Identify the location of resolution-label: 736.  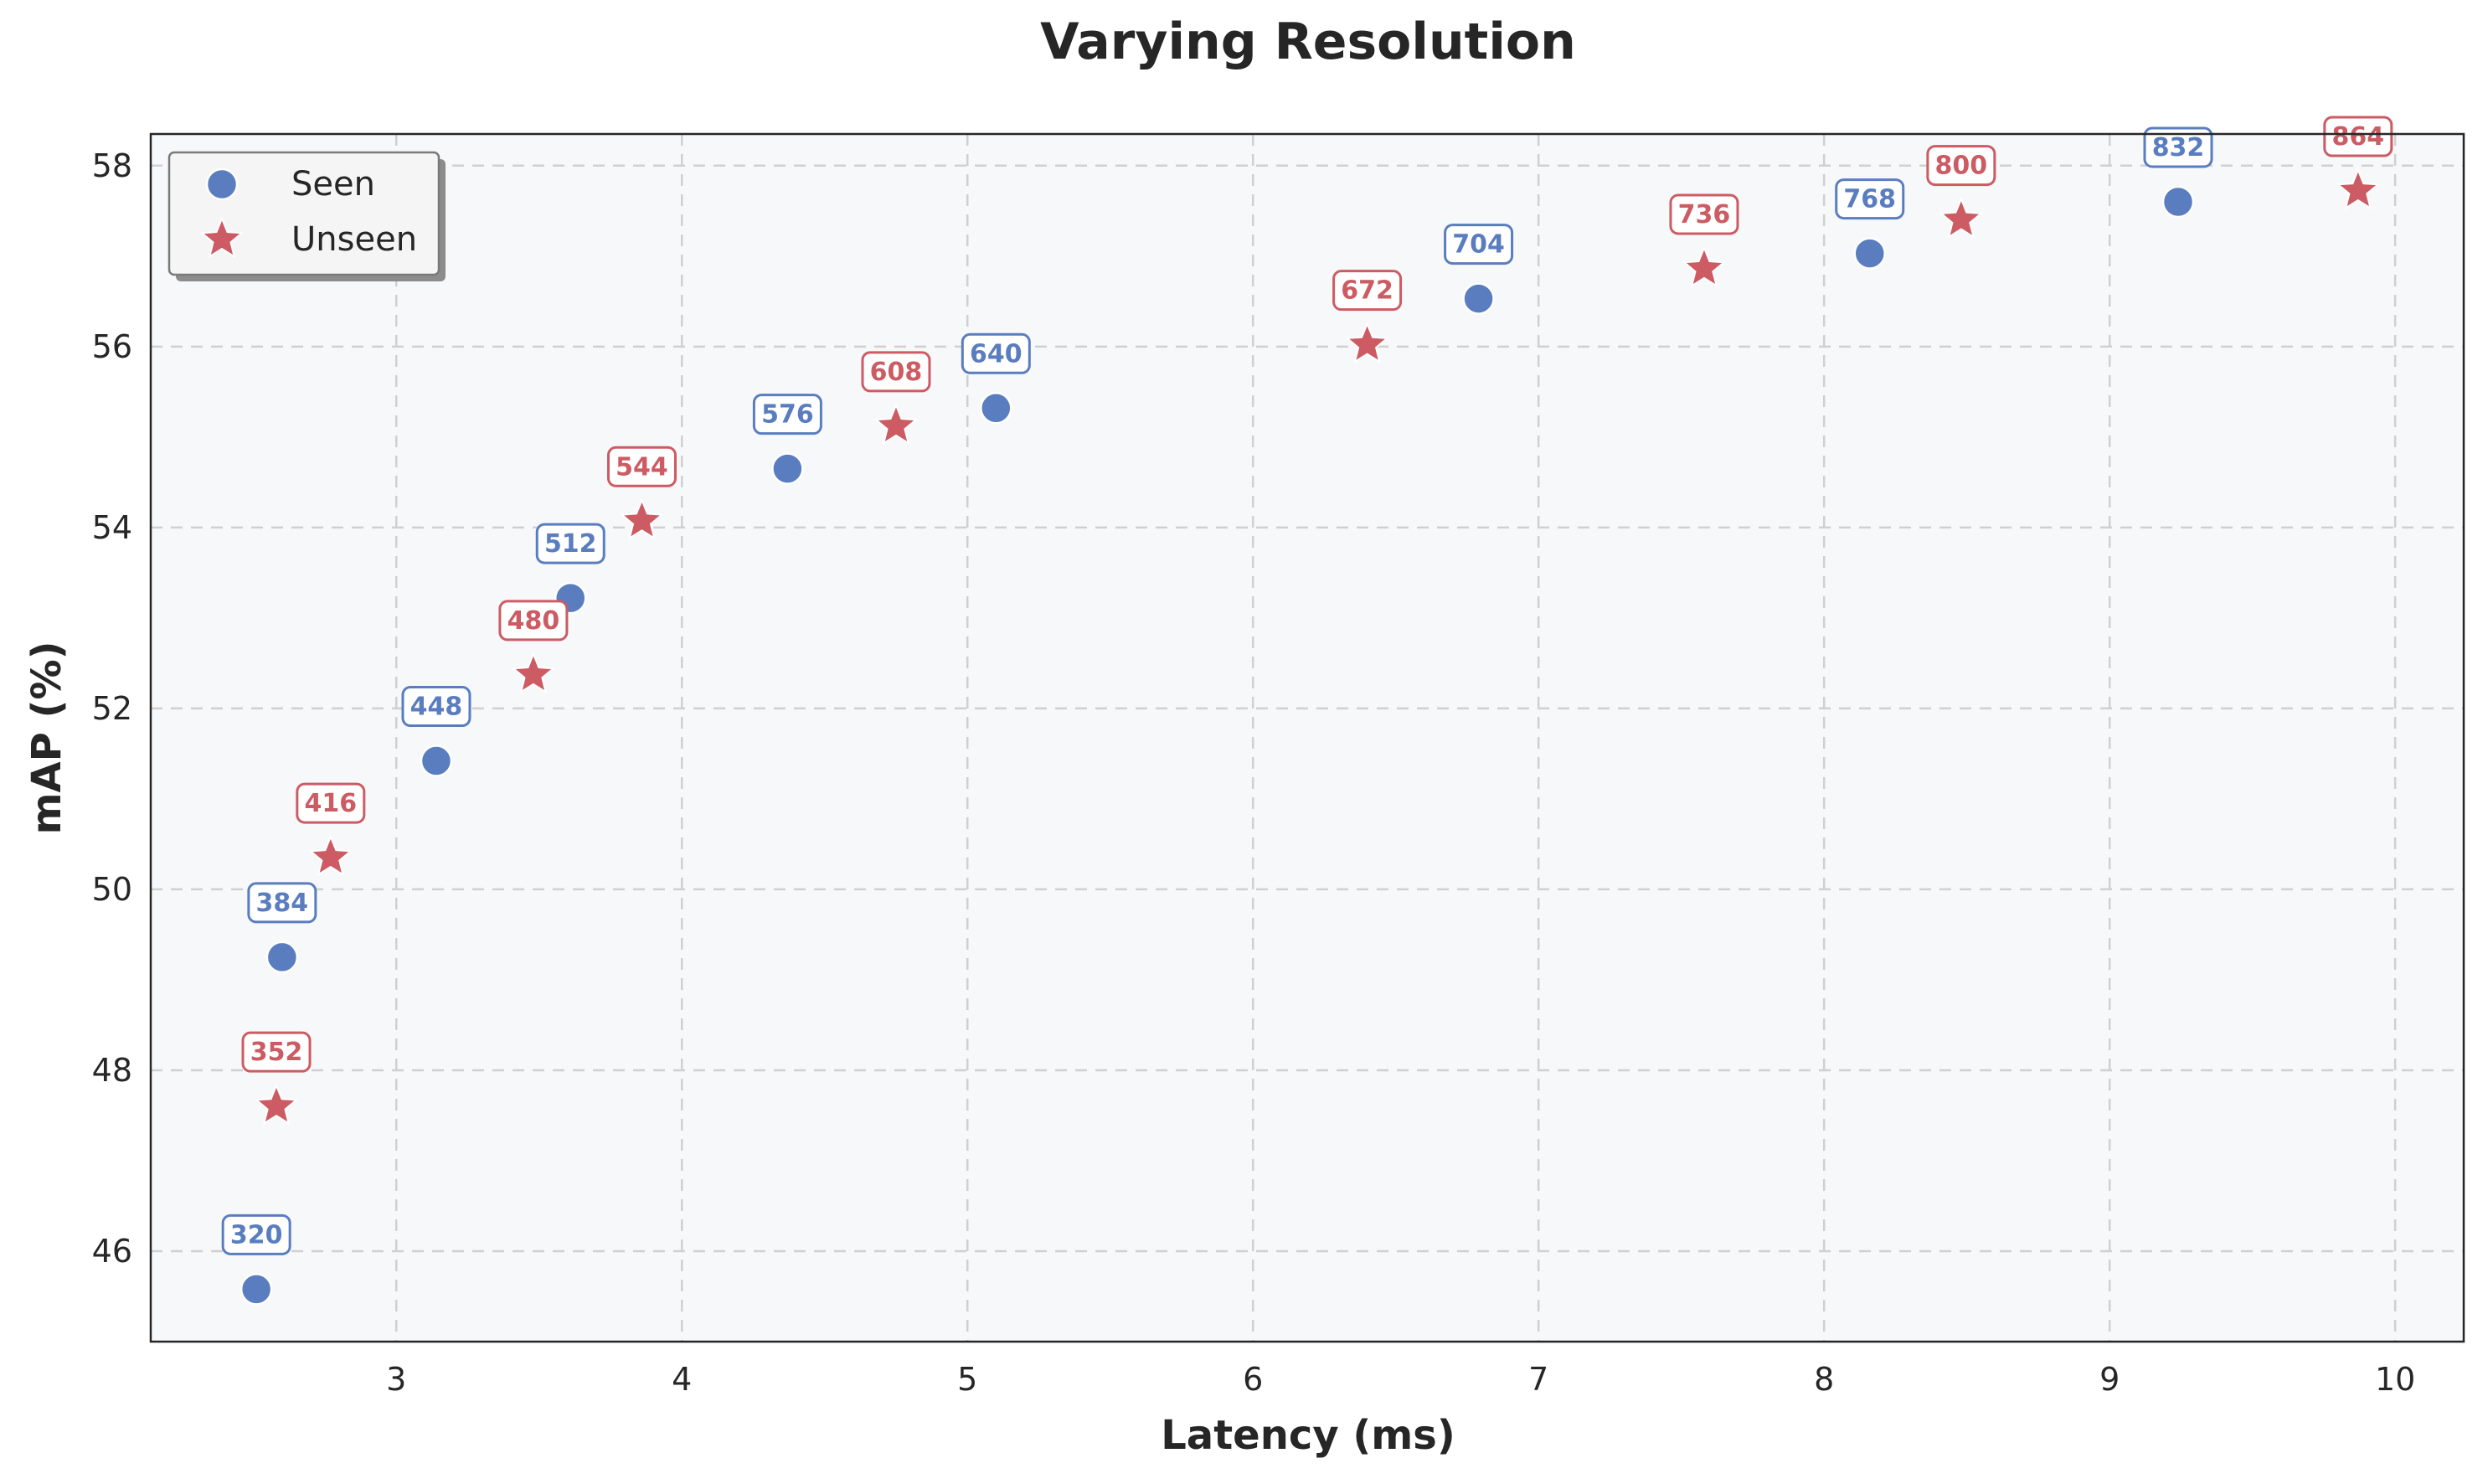
(1705, 214).